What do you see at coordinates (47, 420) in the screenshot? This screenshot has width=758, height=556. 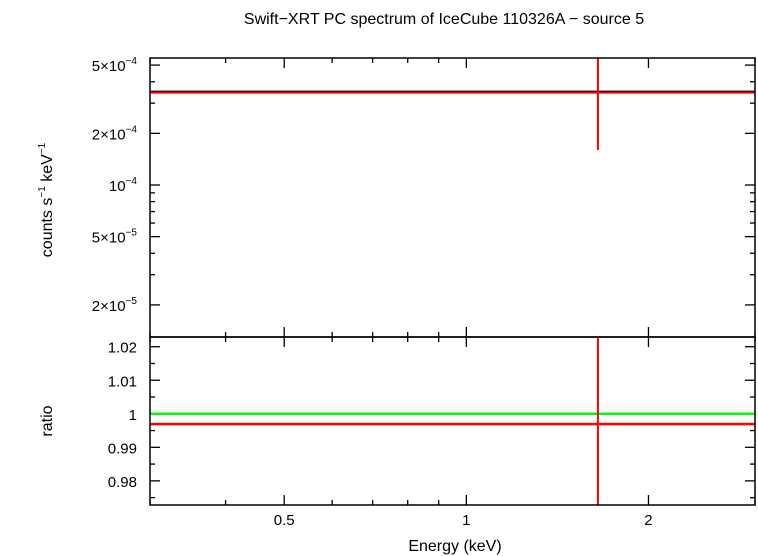 I see `y-axis-label-ratio: ratio` at bounding box center [47, 420].